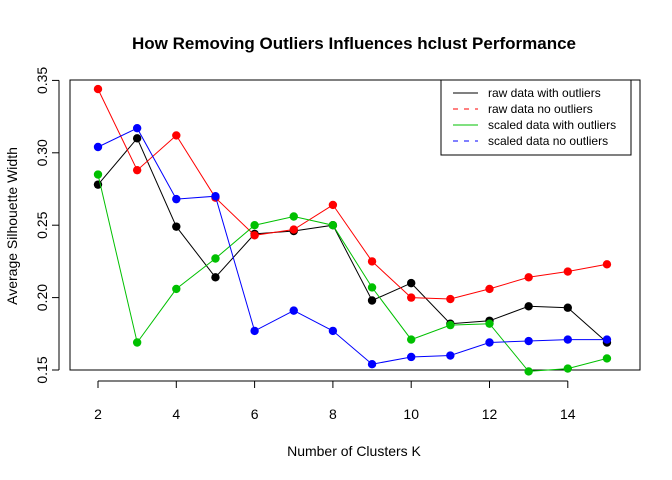  I want to click on x-tick-label: 10, so click(411, 414).